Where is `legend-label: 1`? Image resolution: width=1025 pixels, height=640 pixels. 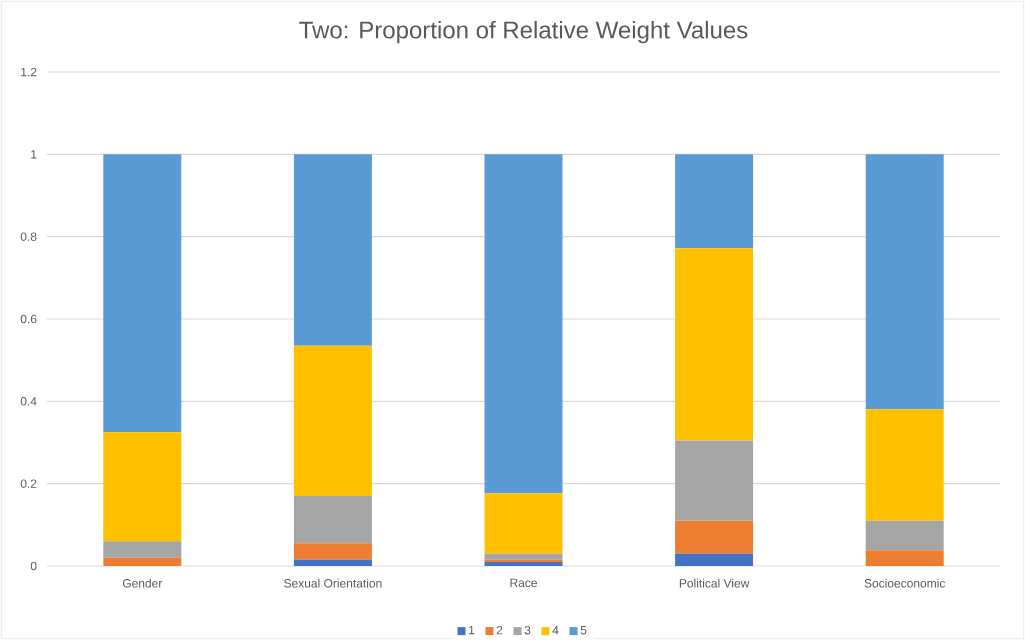
legend-label: 1 is located at coordinates (472, 630).